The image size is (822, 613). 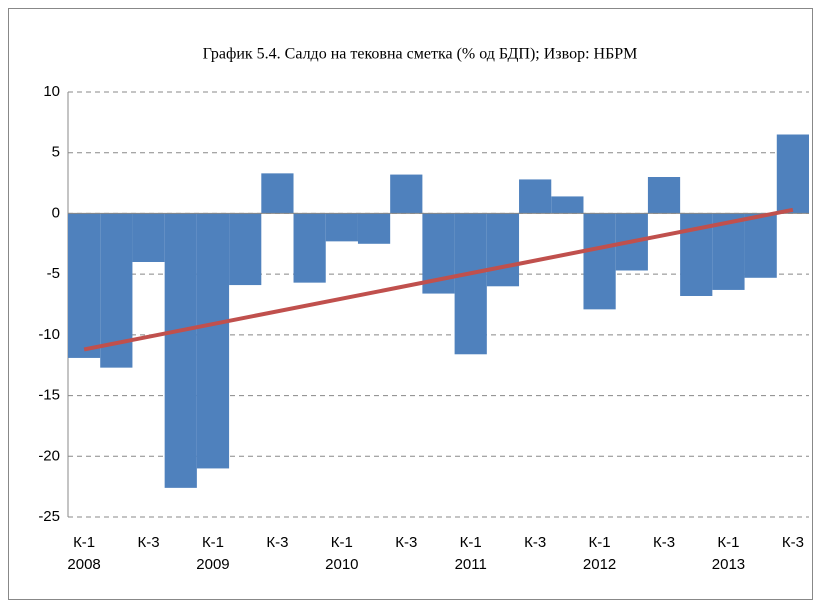 What do you see at coordinates (471, 564) in the screenshot?
I see `x-tick-year: 2011` at bounding box center [471, 564].